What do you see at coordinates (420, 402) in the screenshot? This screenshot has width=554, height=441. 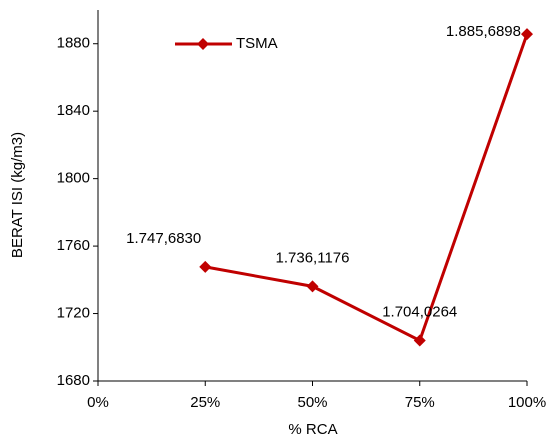 I see `x-tick-label: 75%` at bounding box center [420, 402].